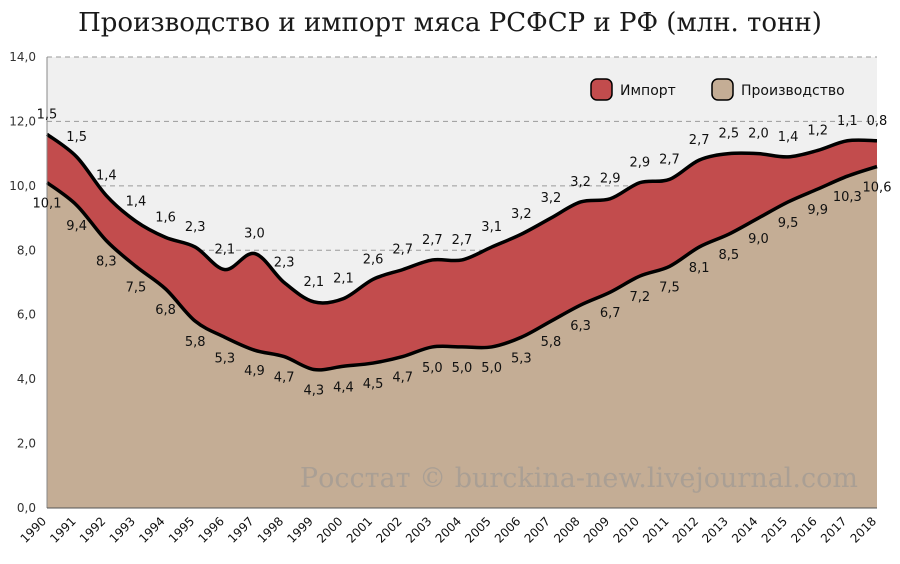 The height and width of the screenshot is (564, 900). Describe the element at coordinates (580, 326) in the screenshot. I see `production-data-label: 6,3` at that location.